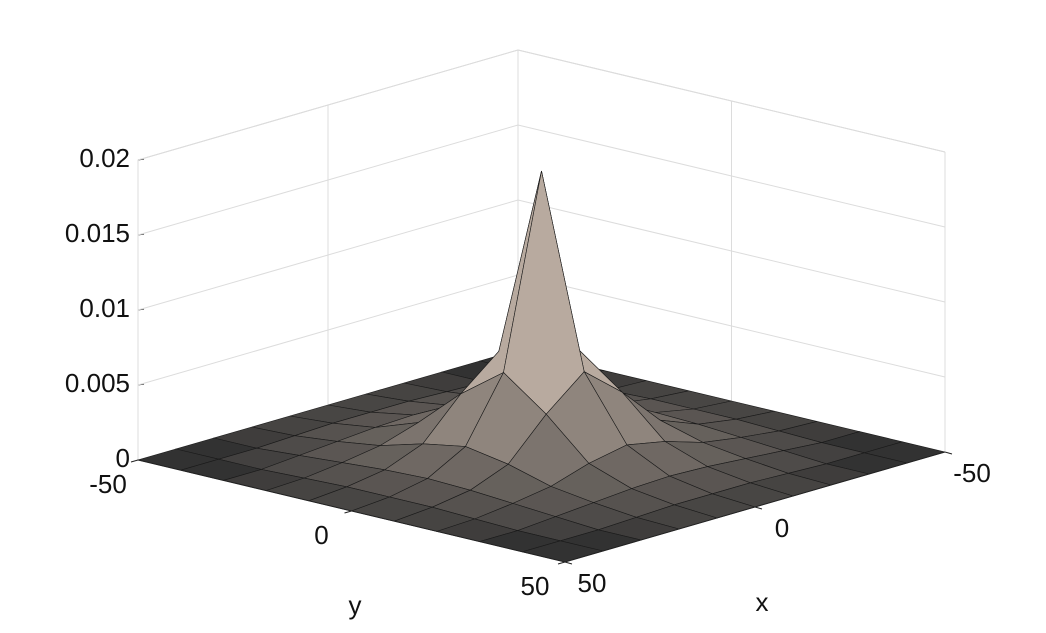  What do you see at coordinates (762, 602) in the screenshot?
I see `x-axis-label: x` at bounding box center [762, 602].